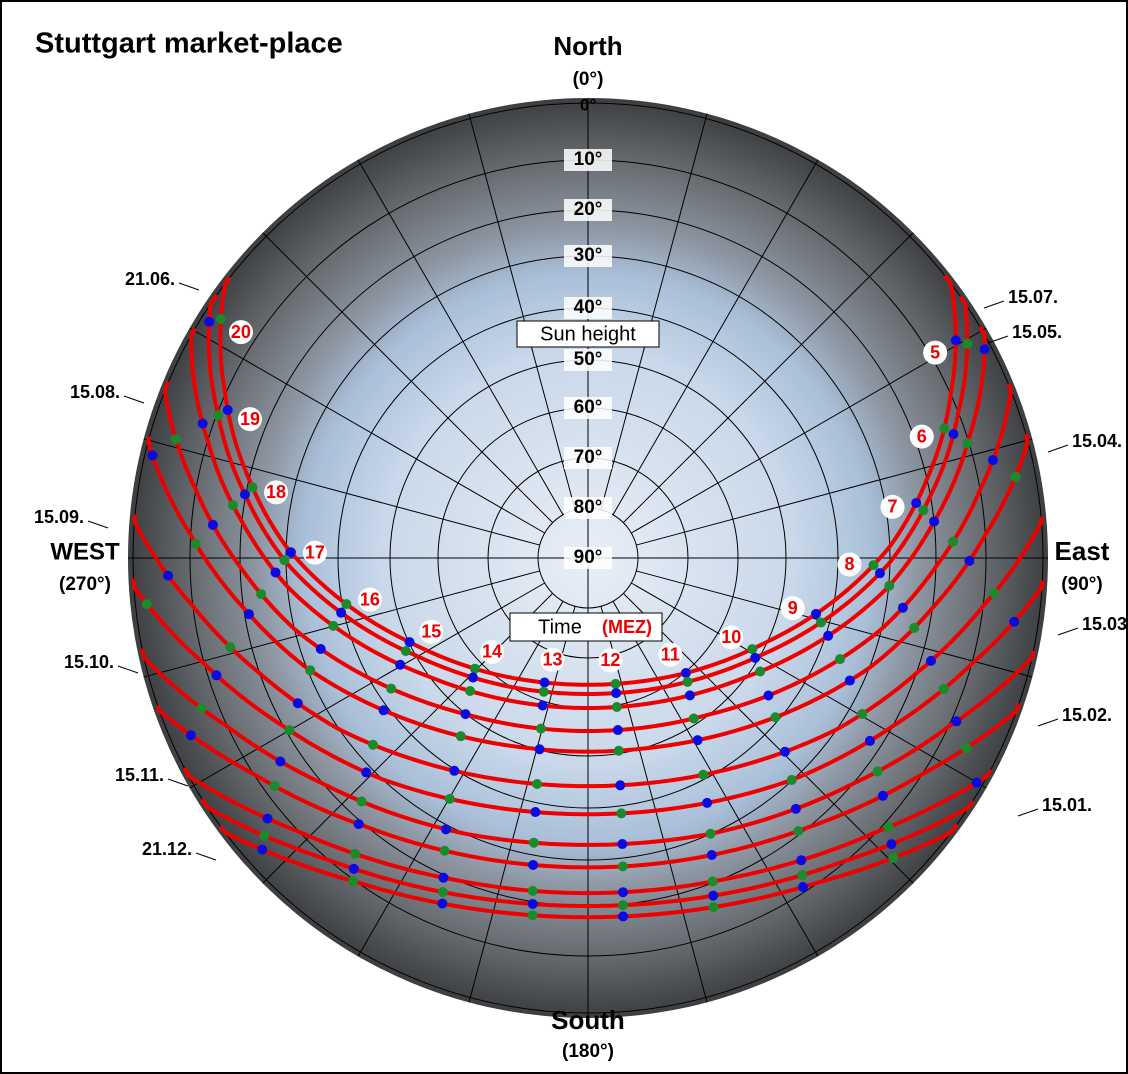 Image resolution: width=1128 pixels, height=1074 pixels. I want to click on date-label: 21.12., so click(167, 849).